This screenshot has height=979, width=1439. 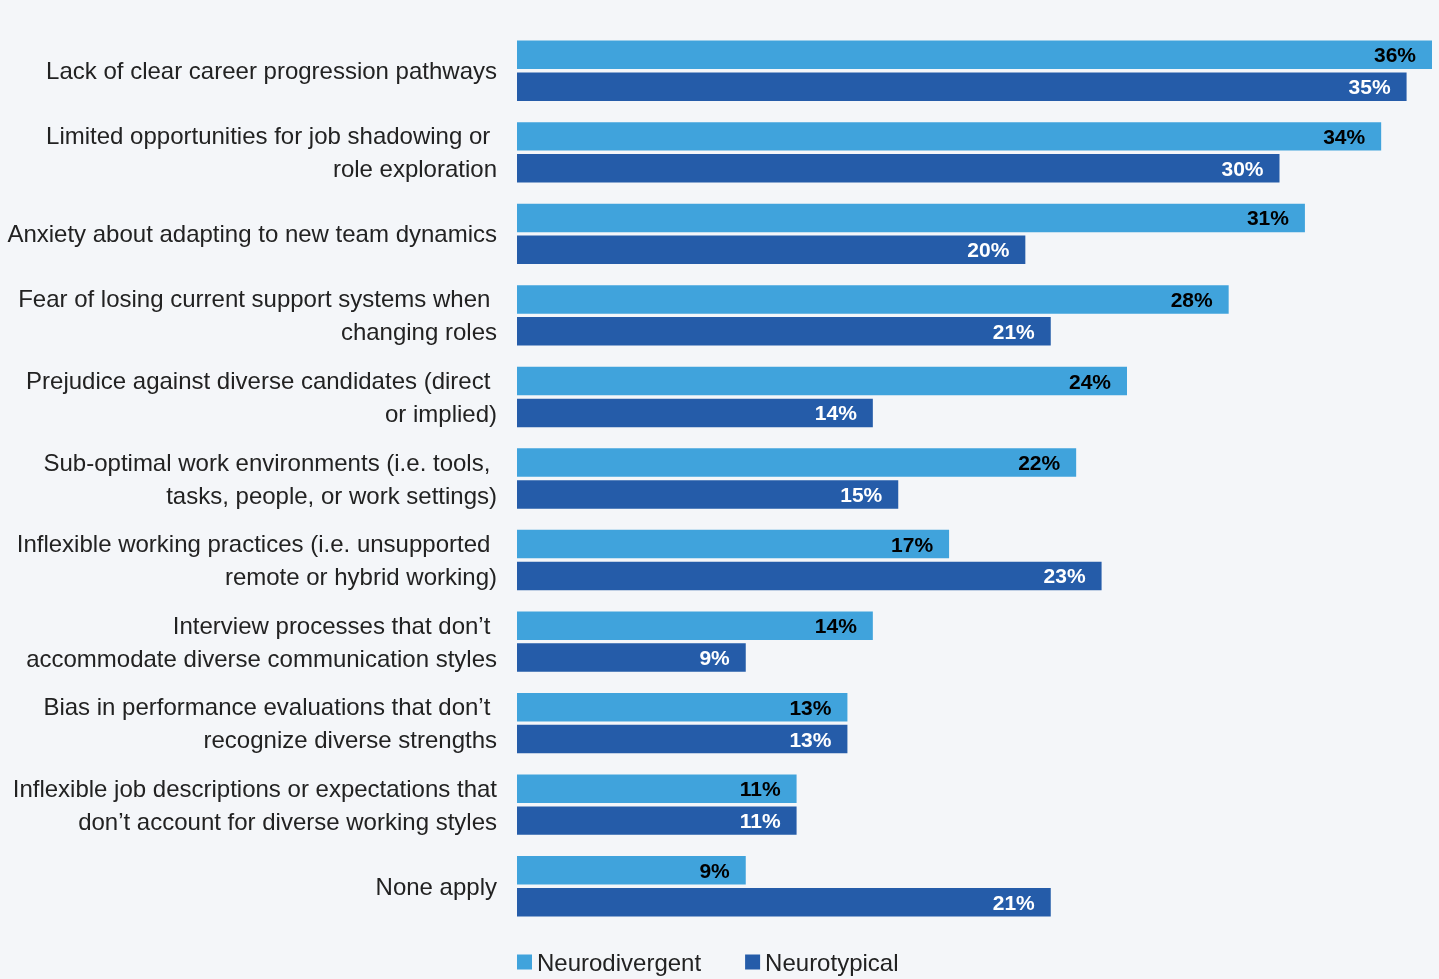 I want to click on y-tick-label: Lack of clear career progression pathways, so click(x=271, y=71).